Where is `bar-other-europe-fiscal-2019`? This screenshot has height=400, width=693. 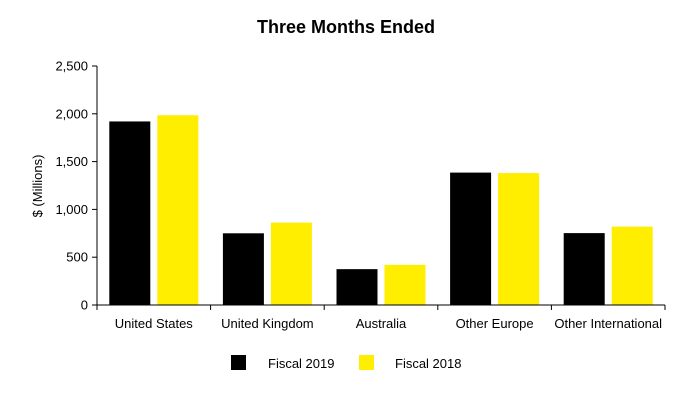 bar-other-europe-fiscal-2019 is located at coordinates (471, 238).